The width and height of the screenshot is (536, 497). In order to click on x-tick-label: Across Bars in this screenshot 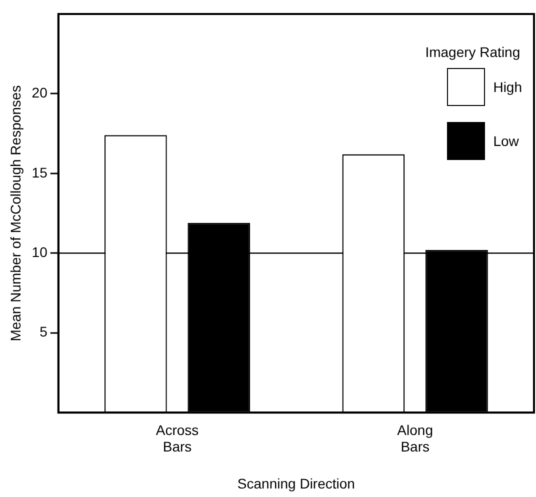, I will do `click(177, 438)`.